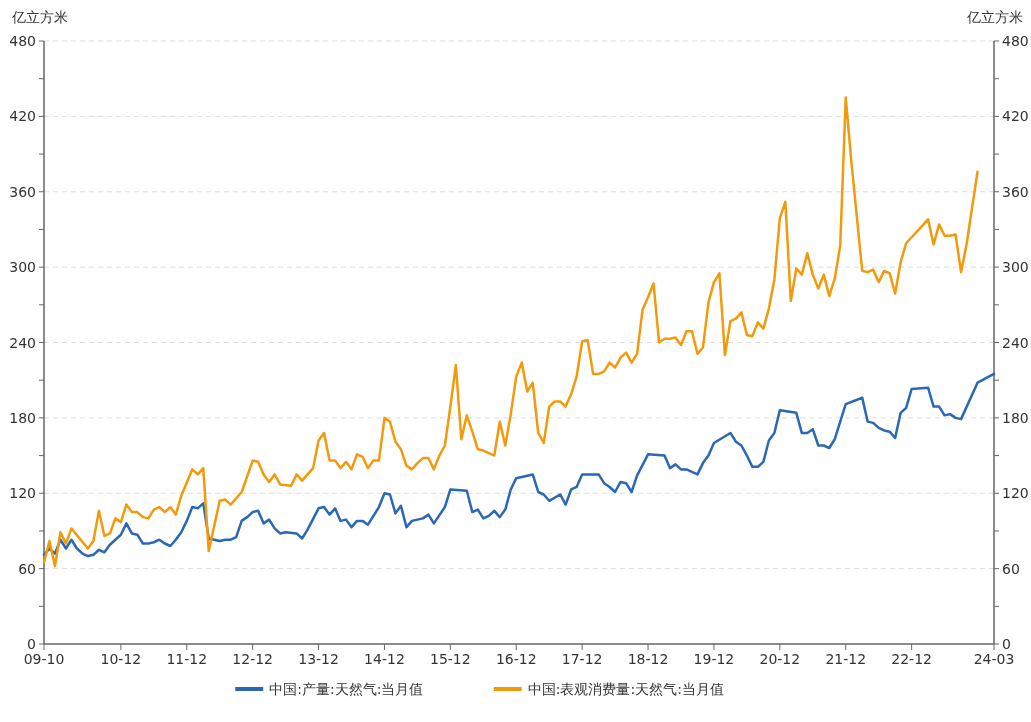 Image resolution: width=1031 pixels, height=722 pixels. Describe the element at coordinates (22, 267) in the screenshot. I see `y-tick-label: 300` at that location.